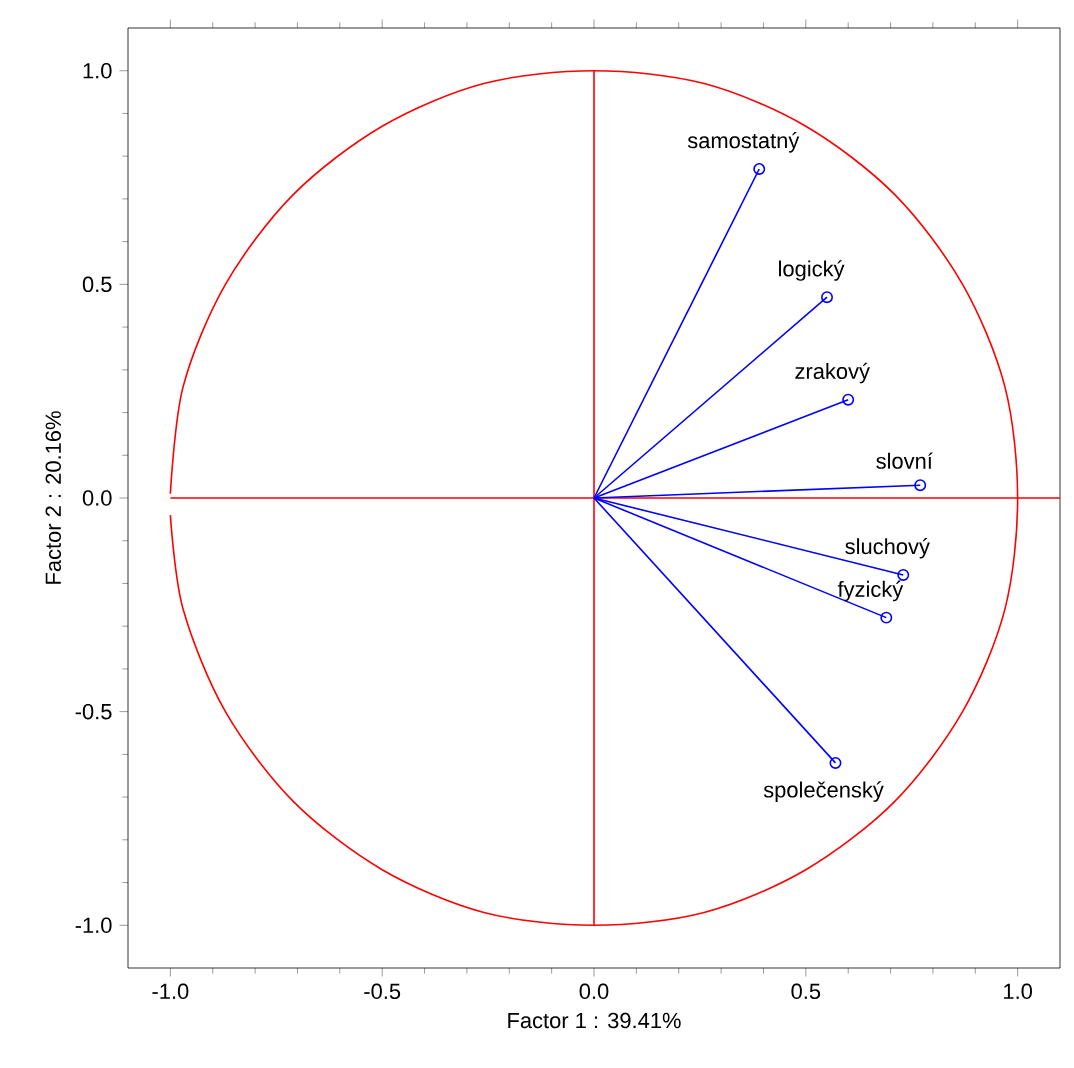 This screenshot has width=1074, height=1068. What do you see at coordinates (53, 497) in the screenshot?
I see `y-axis-title: Factor 2 : 20.16%` at bounding box center [53, 497].